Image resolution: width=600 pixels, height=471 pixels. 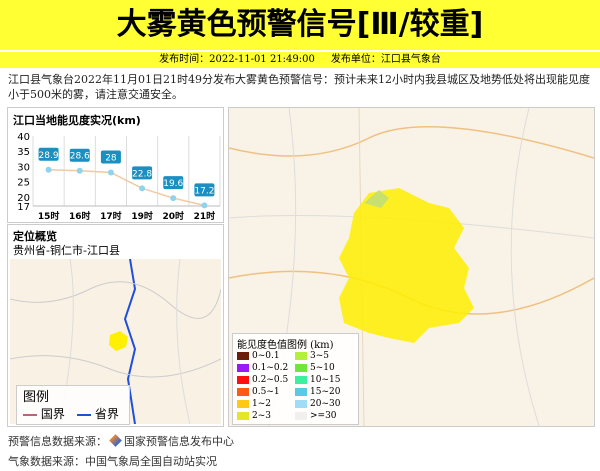 What do you see at coordinates (258, 392) in the screenshot?
I see `legend-item: 0.5~1` at bounding box center [258, 392].